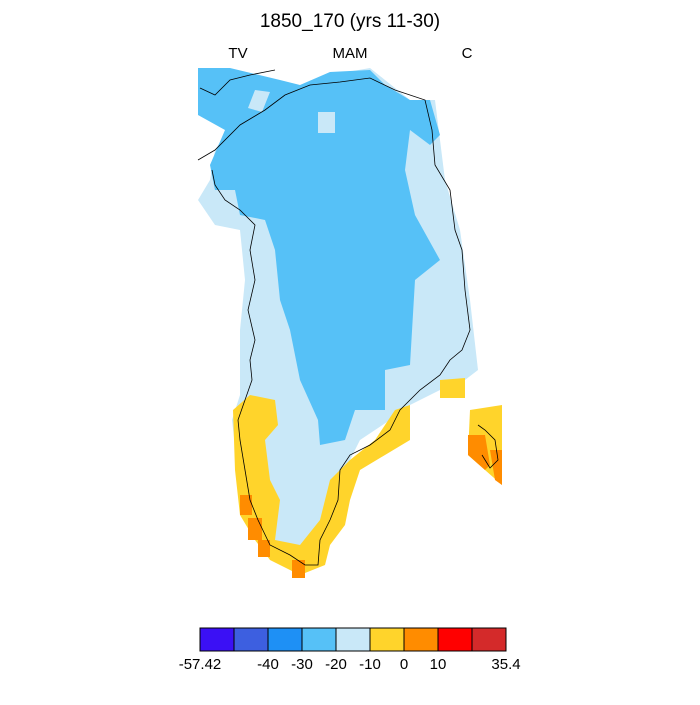  What do you see at coordinates (350, 21) in the screenshot?
I see `title: 1850_170 (yrs 11-30)` at bounding box center [350, 21].